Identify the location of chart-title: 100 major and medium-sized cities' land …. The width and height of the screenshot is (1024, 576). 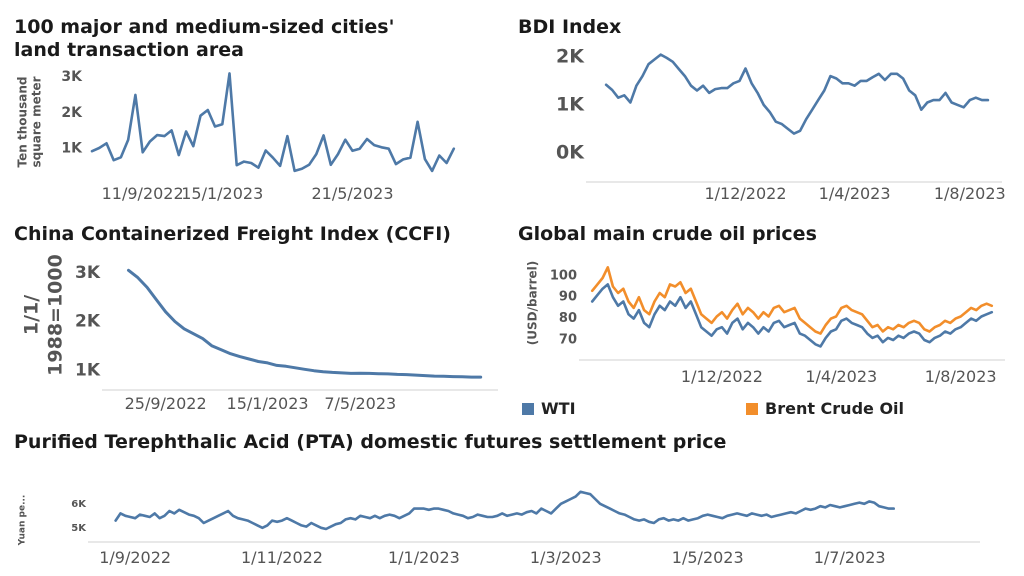
(204, 38).